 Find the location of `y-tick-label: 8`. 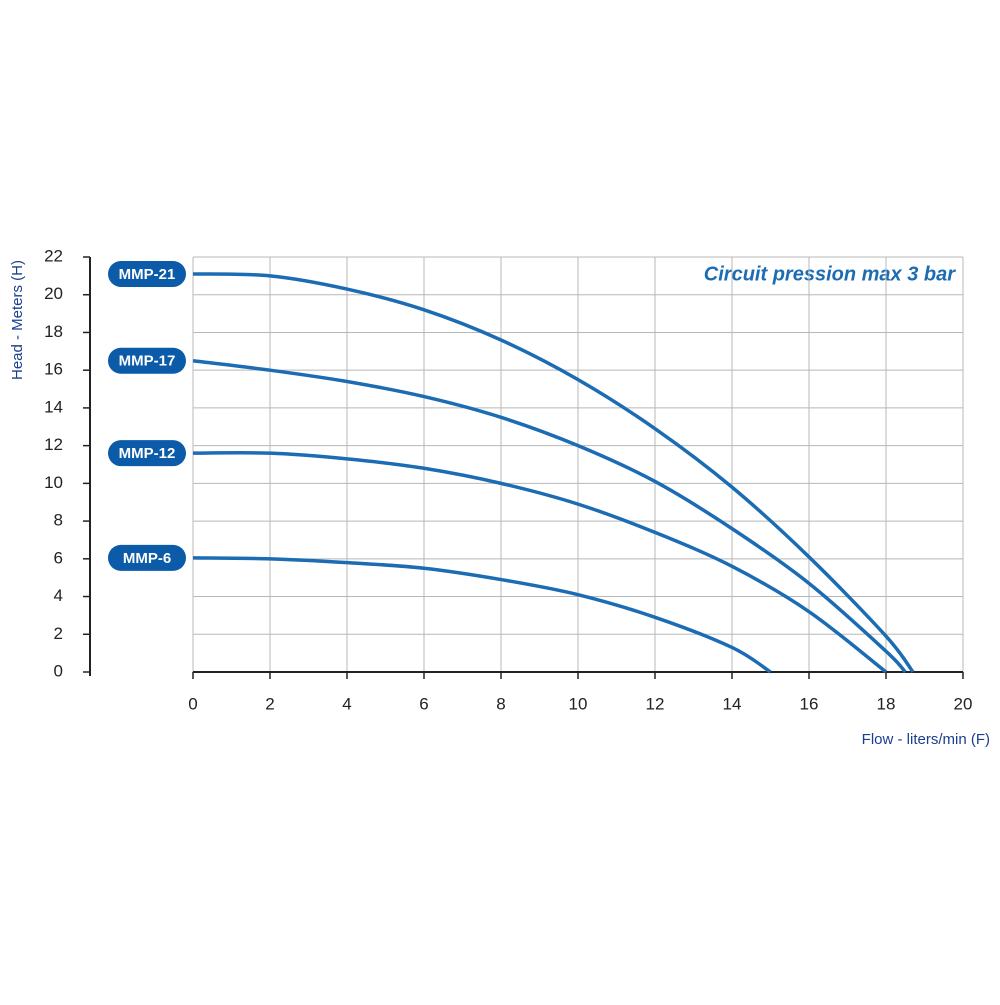

y-tick-label: 8 is located at coordinates (58, 520).